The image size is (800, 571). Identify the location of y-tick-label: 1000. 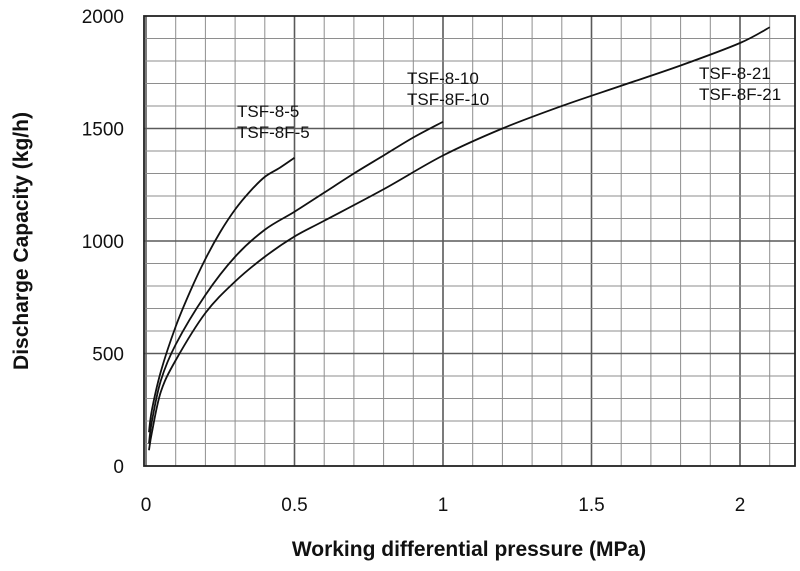
(103, 242).